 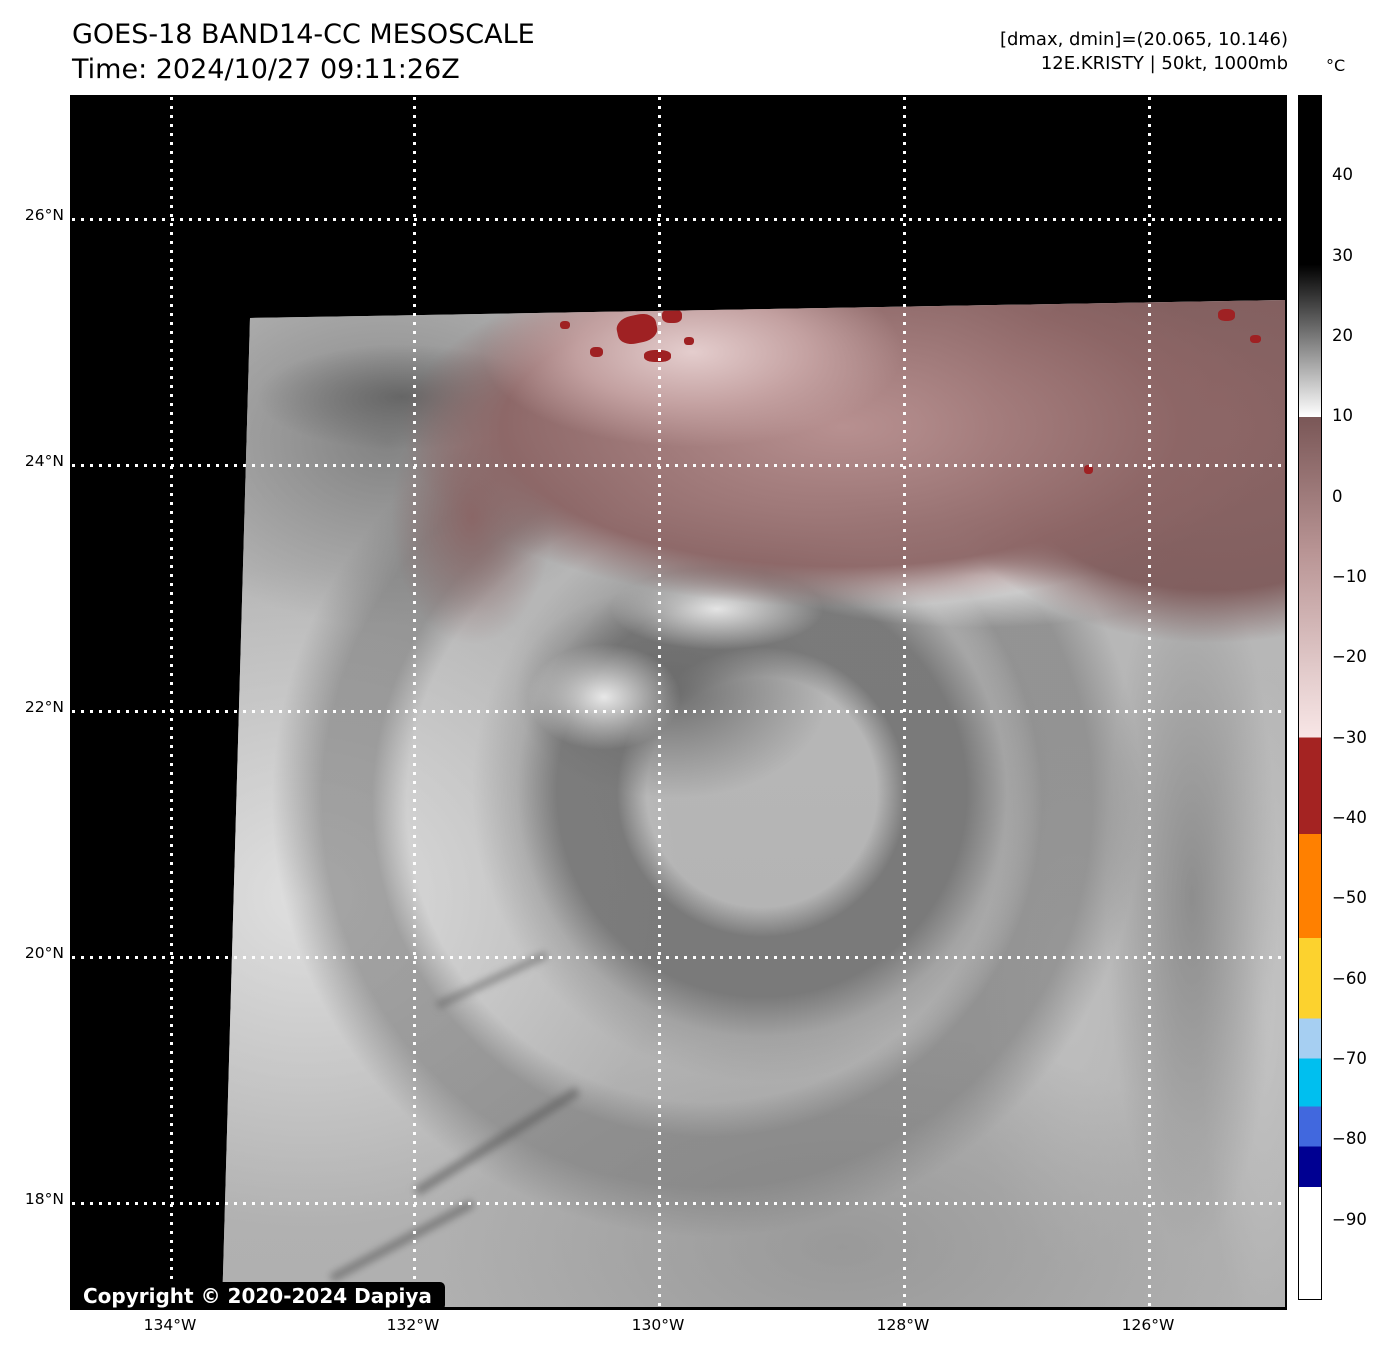 I want to click on lon-tick-132w: 132°W, so click(x=413, y=1325).